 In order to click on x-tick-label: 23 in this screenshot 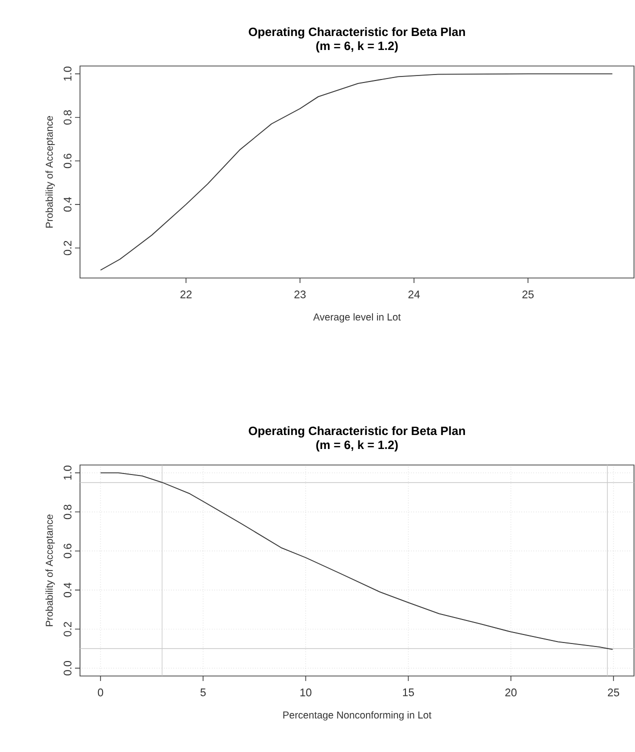, I will do `click(300, 294)`.